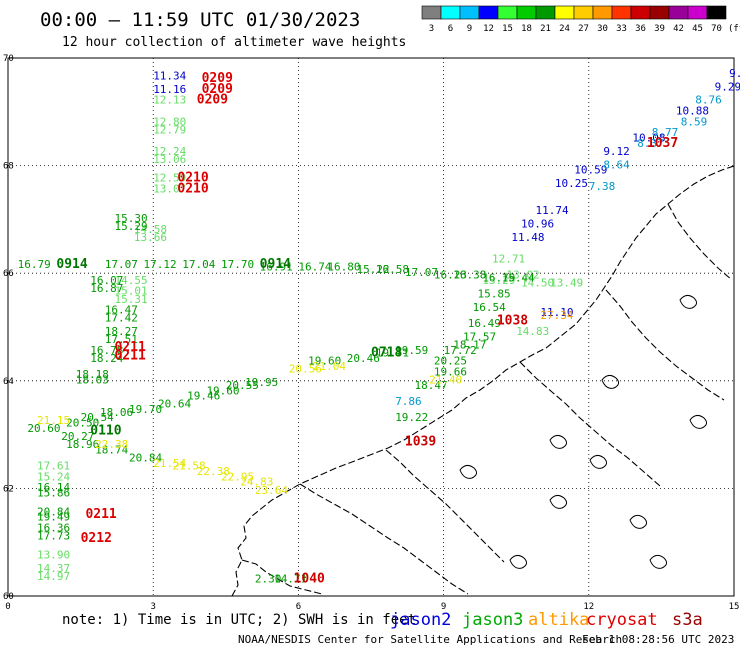 This screenshot has width=740, height=654. Describe the element at coordinates (650, 143) in the screenshot. I see `wave-height-label: 8.37` at that location.